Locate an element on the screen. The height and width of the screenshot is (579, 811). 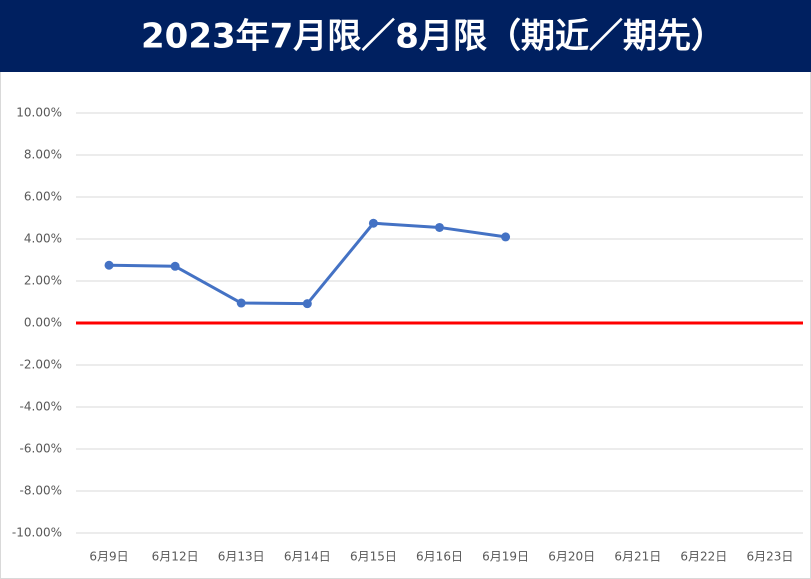
title-bar is located at coordinates (405, 36).